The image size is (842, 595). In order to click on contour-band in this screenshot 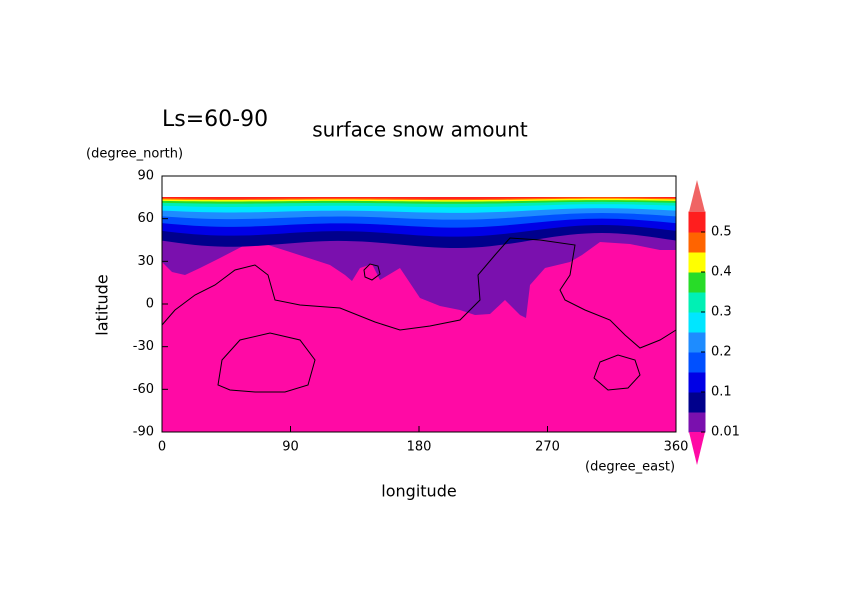, I will do `click(419, 198)`.